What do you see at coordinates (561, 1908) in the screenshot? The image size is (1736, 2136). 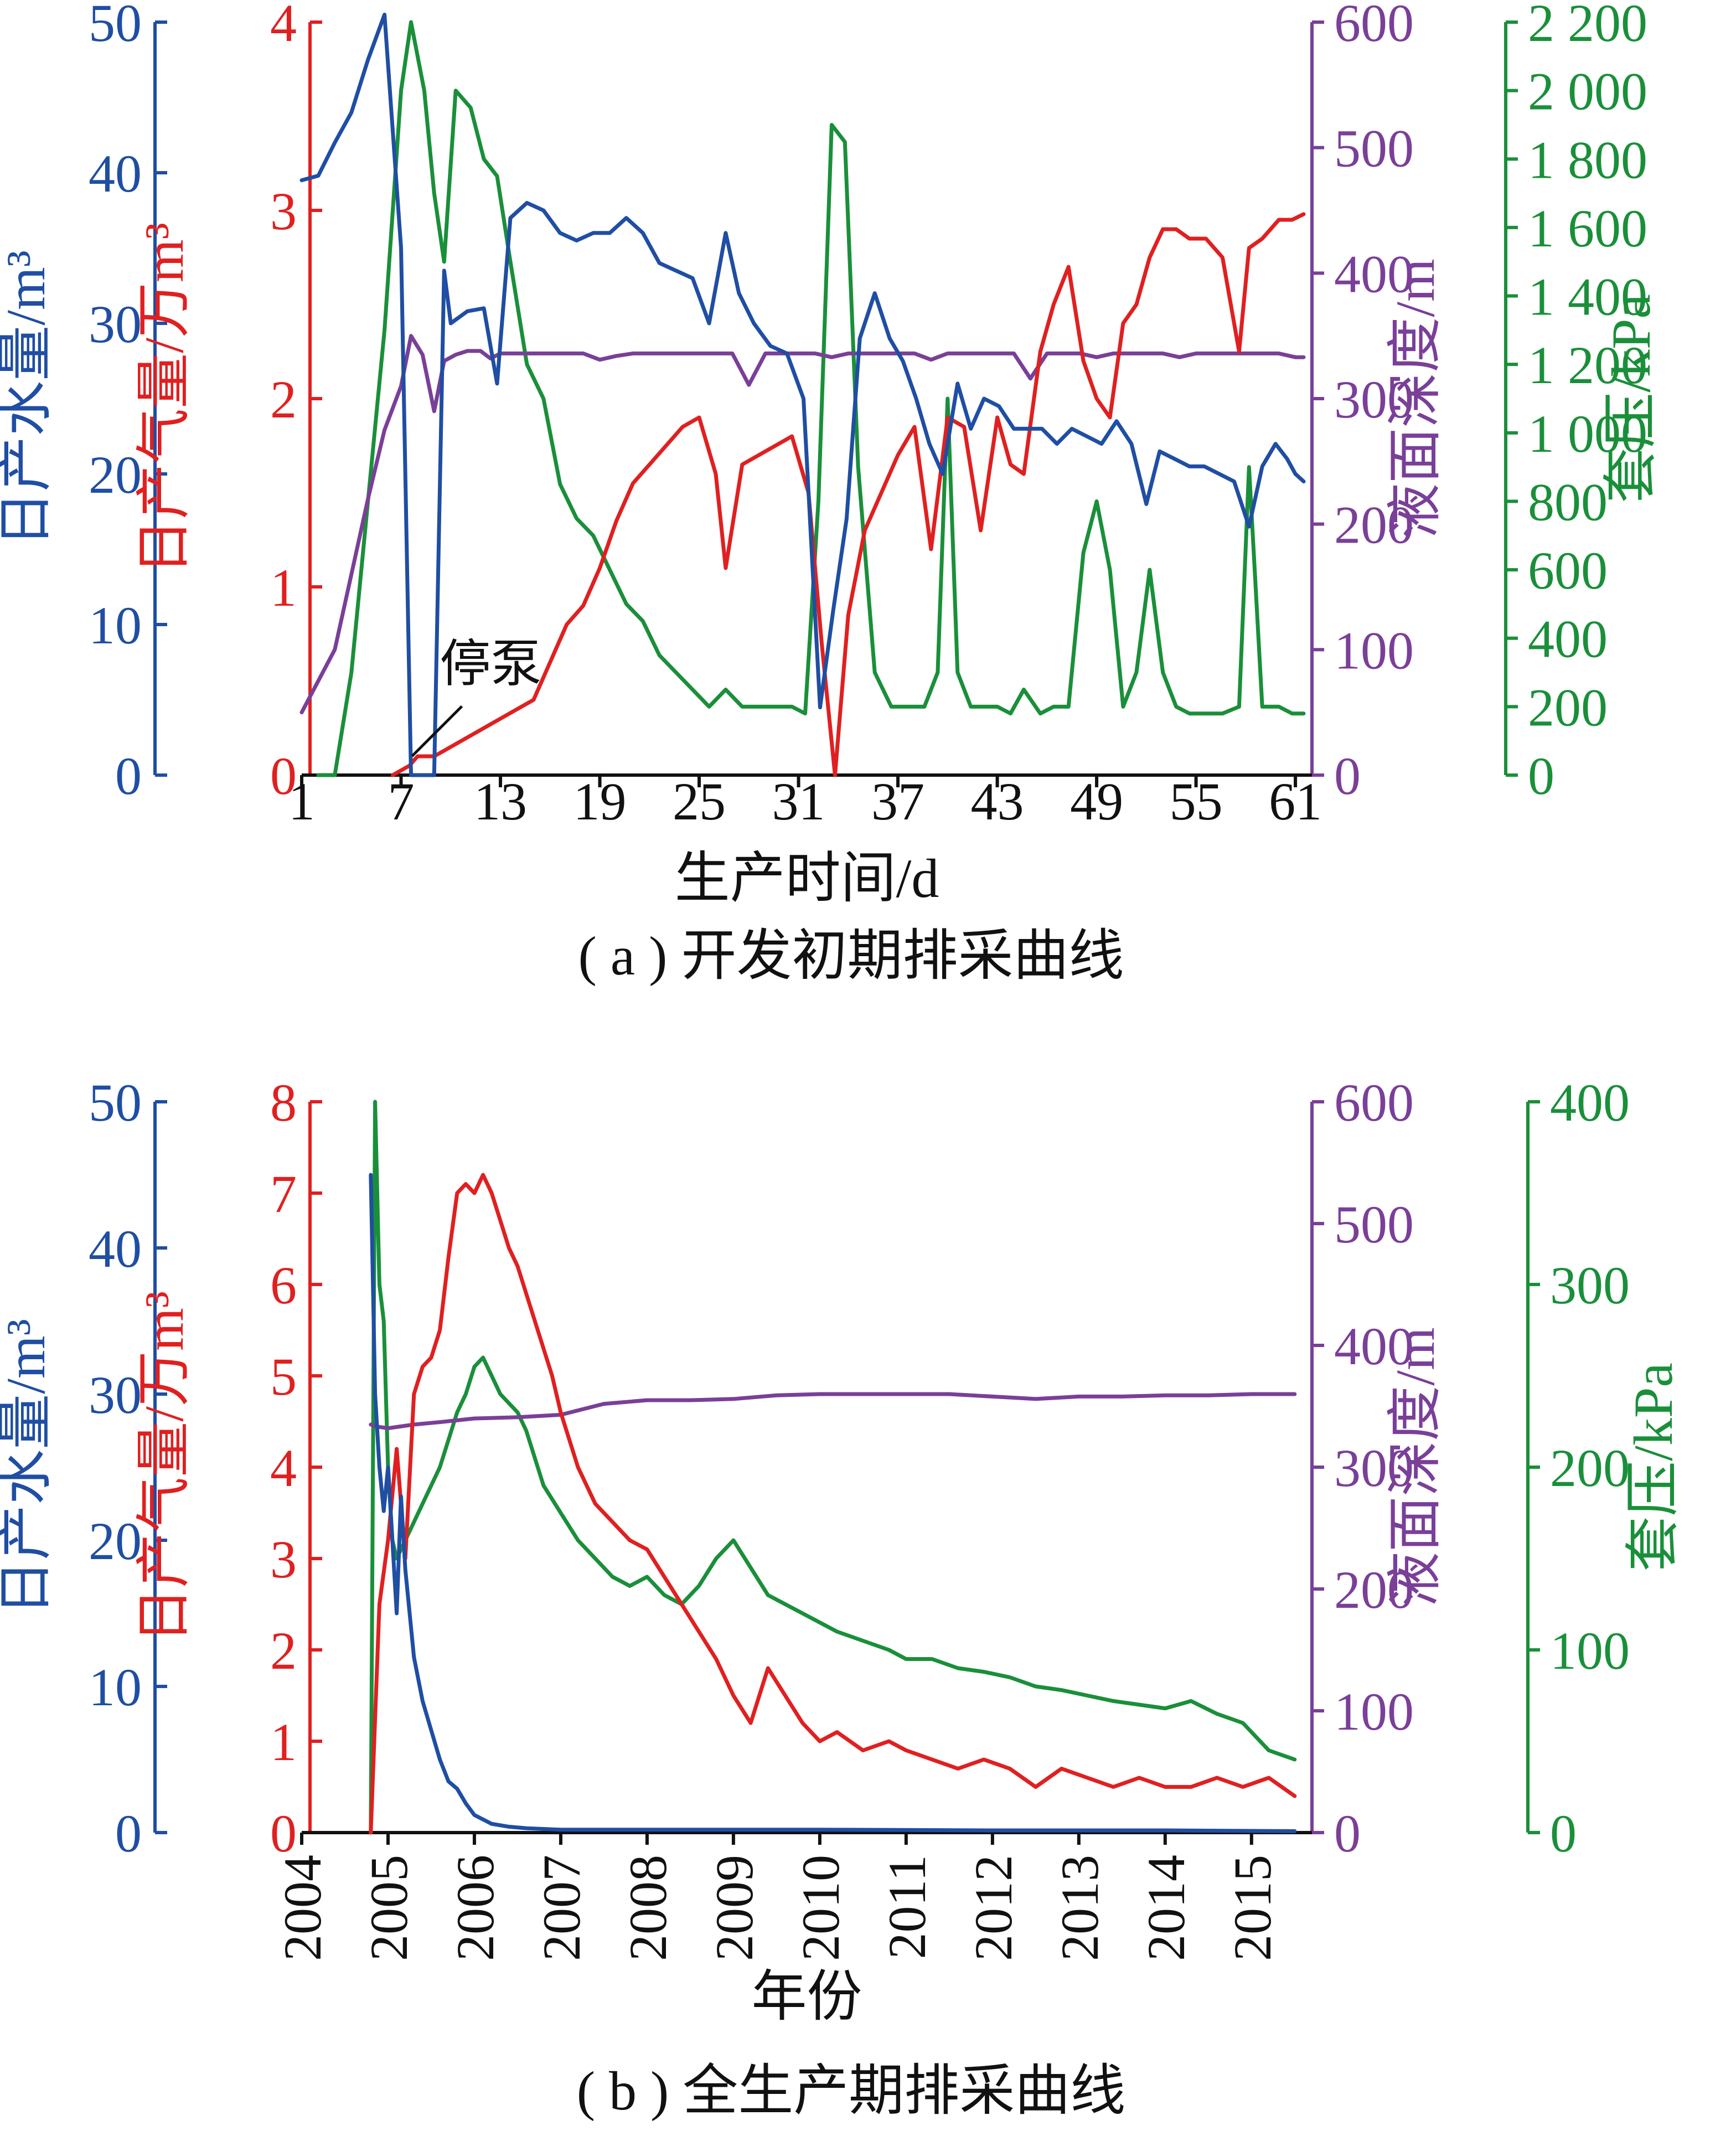 I see `x-tick-label: 2007` at bounding box center [561, 1908].